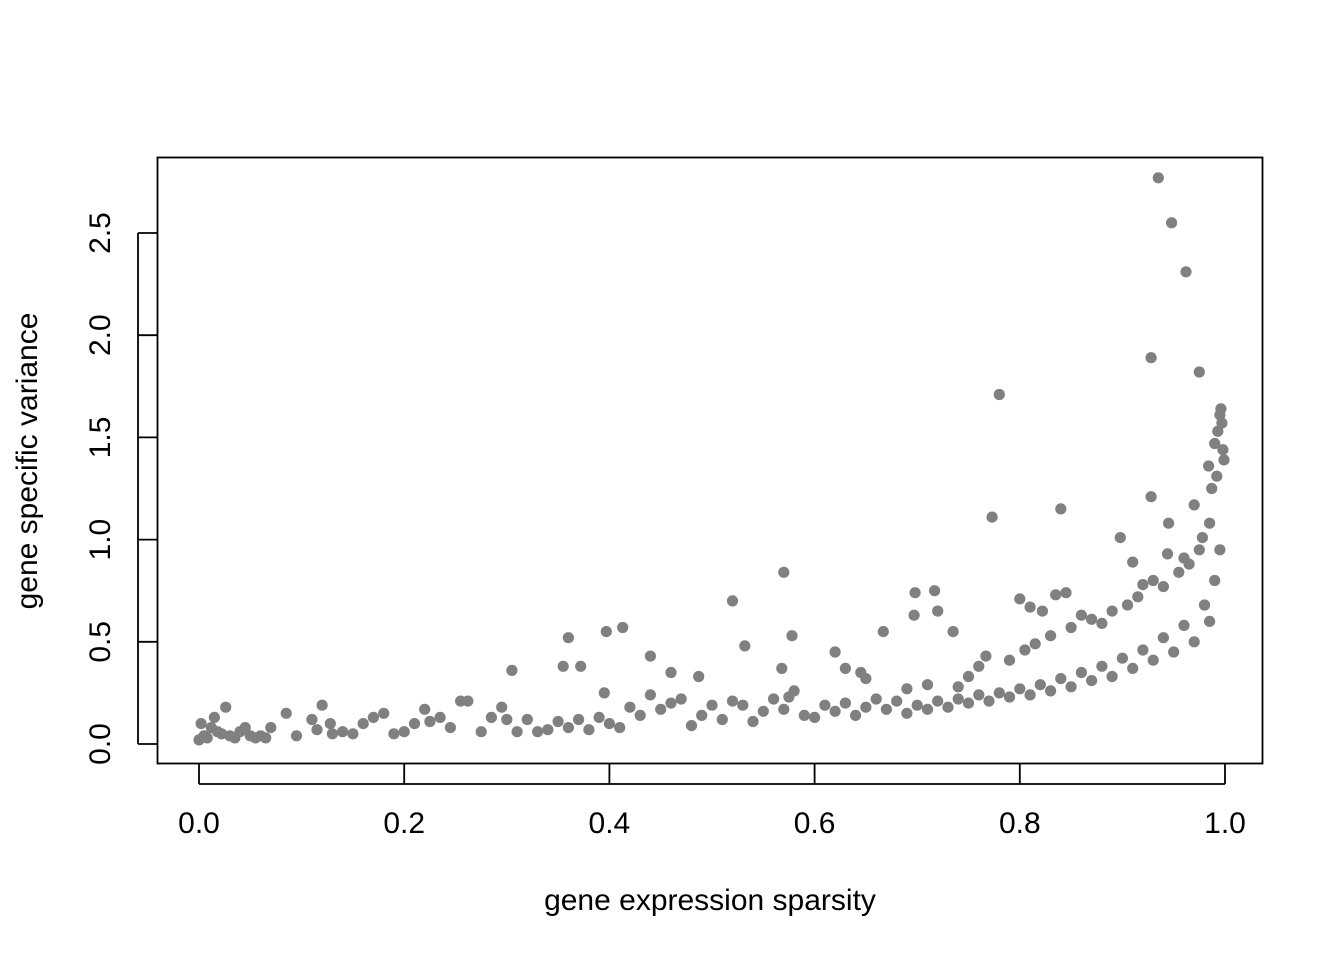 Image resolution: width=1344 pixels, height=960 pixels. Describe the element at coordinates (120, 488) in the screenshot. I see `y-axis: 0.0 0.5 1.0 1.5 2.0 2.5` at that location.